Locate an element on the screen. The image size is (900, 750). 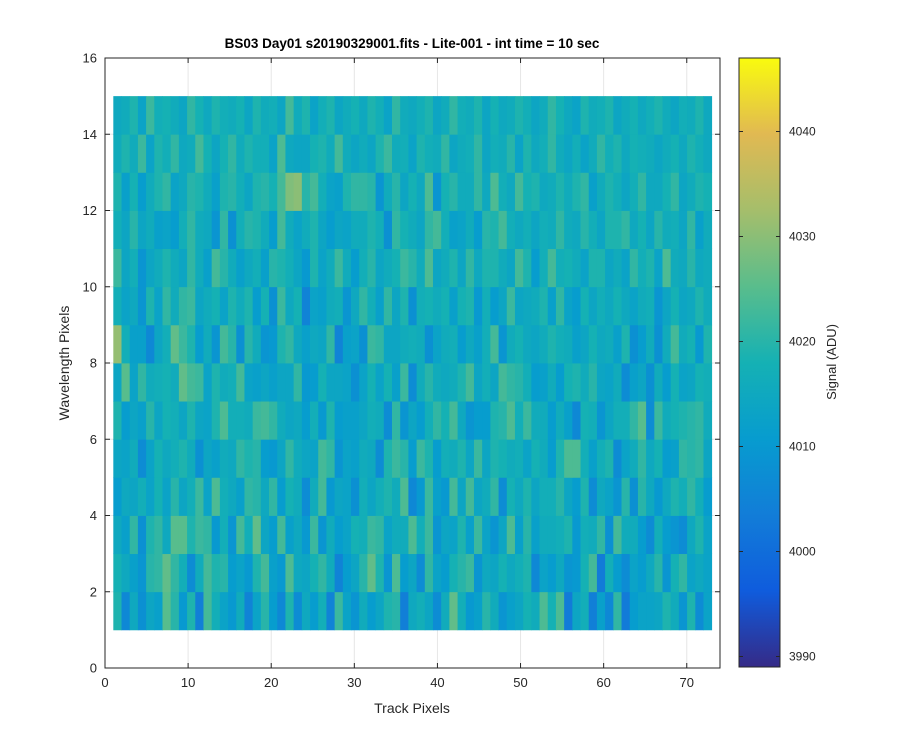
y-tick-label: 14 is located at coordinates (90, 134).